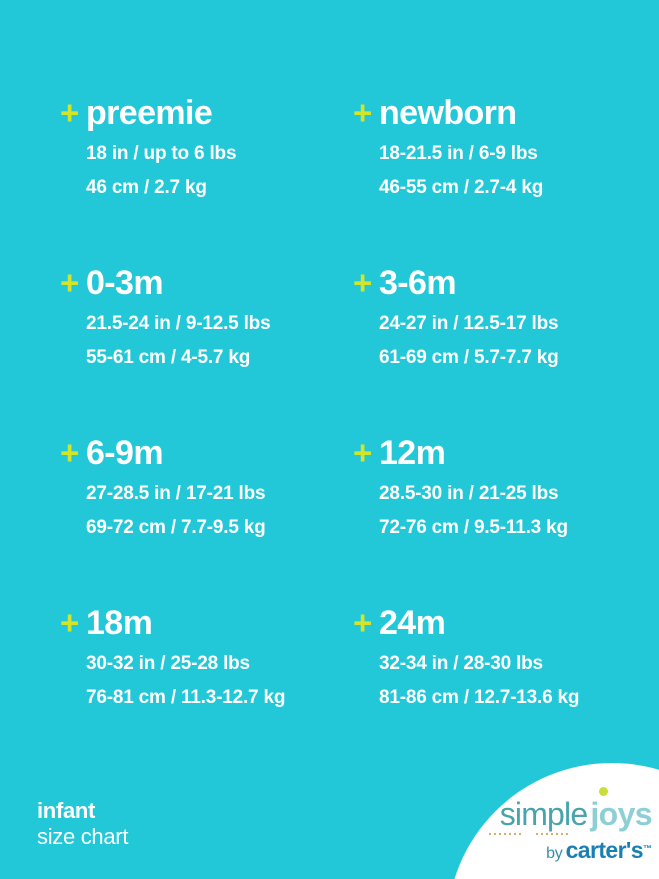  I want to click on size-imperial-measure: 28.5-30 in / 21-25 lbs, so click(469, 493).